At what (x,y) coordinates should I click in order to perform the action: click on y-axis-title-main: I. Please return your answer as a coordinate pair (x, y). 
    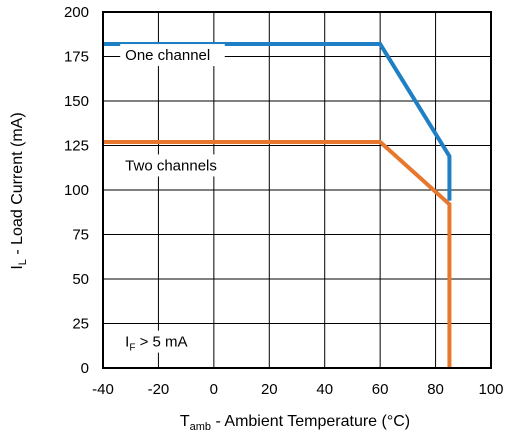
    Looking at the image, I should click on (17, 267).